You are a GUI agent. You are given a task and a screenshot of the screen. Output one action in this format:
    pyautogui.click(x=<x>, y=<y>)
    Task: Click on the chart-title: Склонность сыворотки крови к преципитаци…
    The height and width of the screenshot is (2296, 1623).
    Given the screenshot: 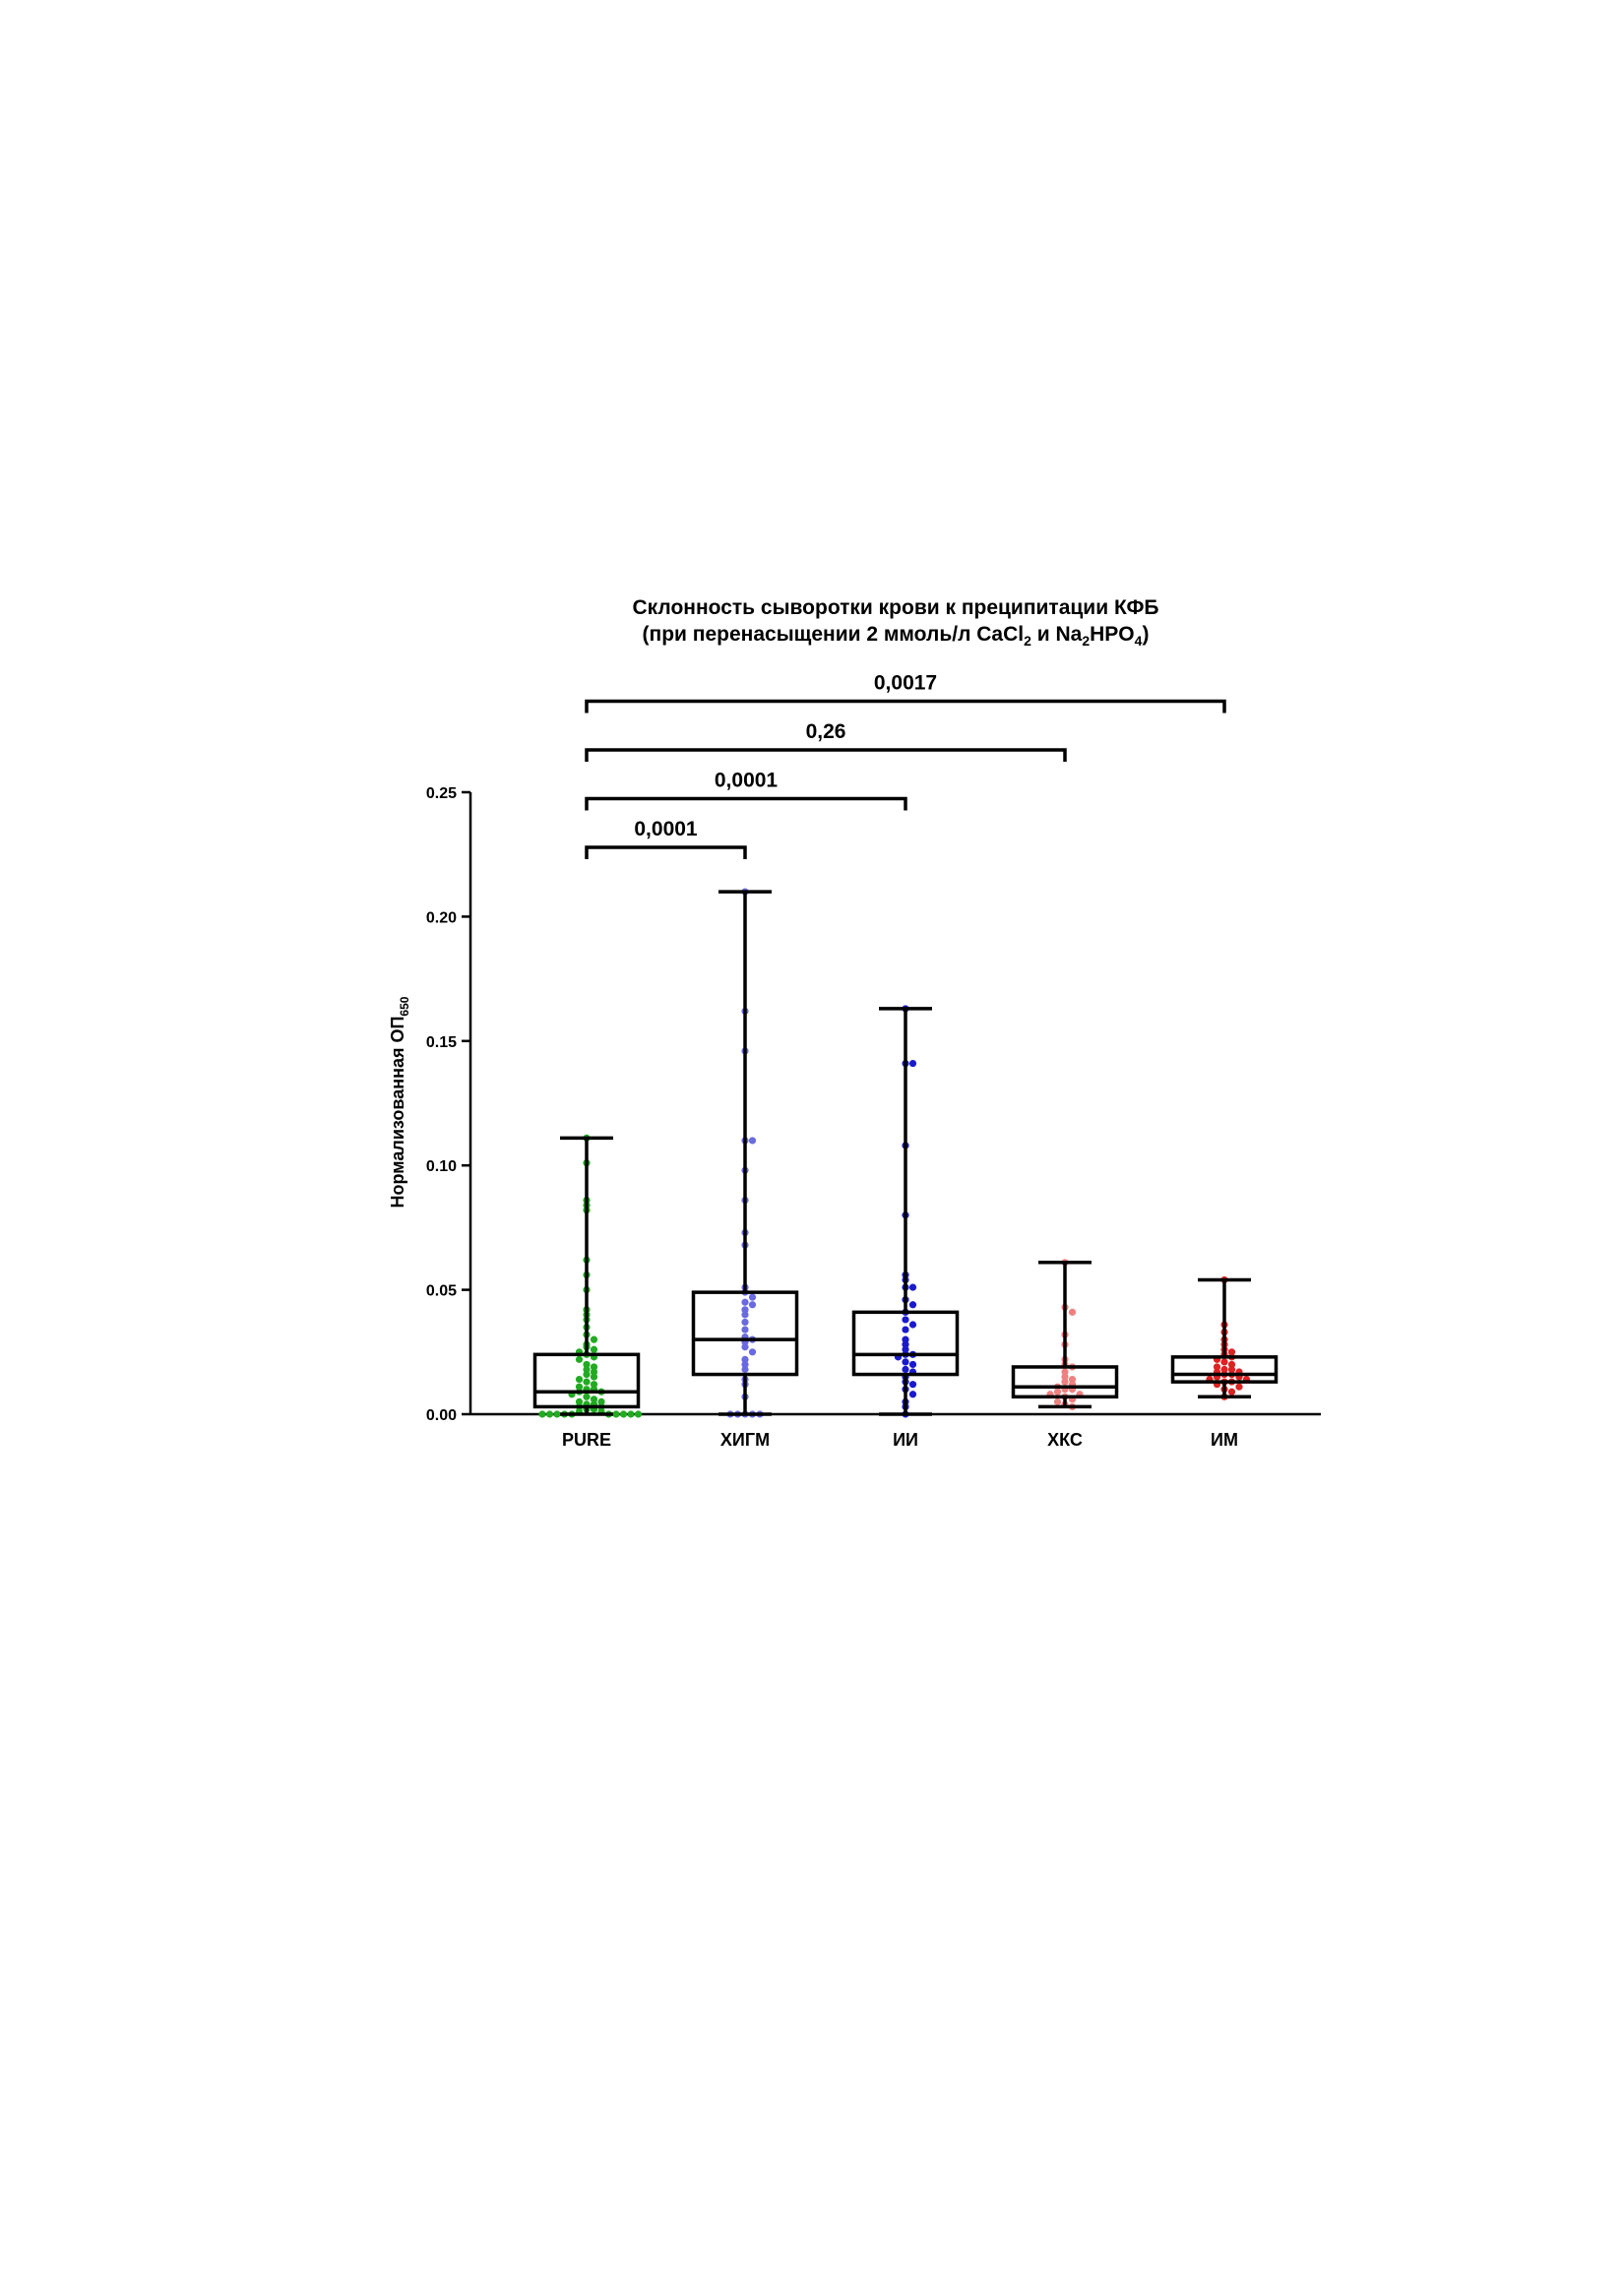 What is the action you would take?
    pyautogui.click(x=895, y=608)
    